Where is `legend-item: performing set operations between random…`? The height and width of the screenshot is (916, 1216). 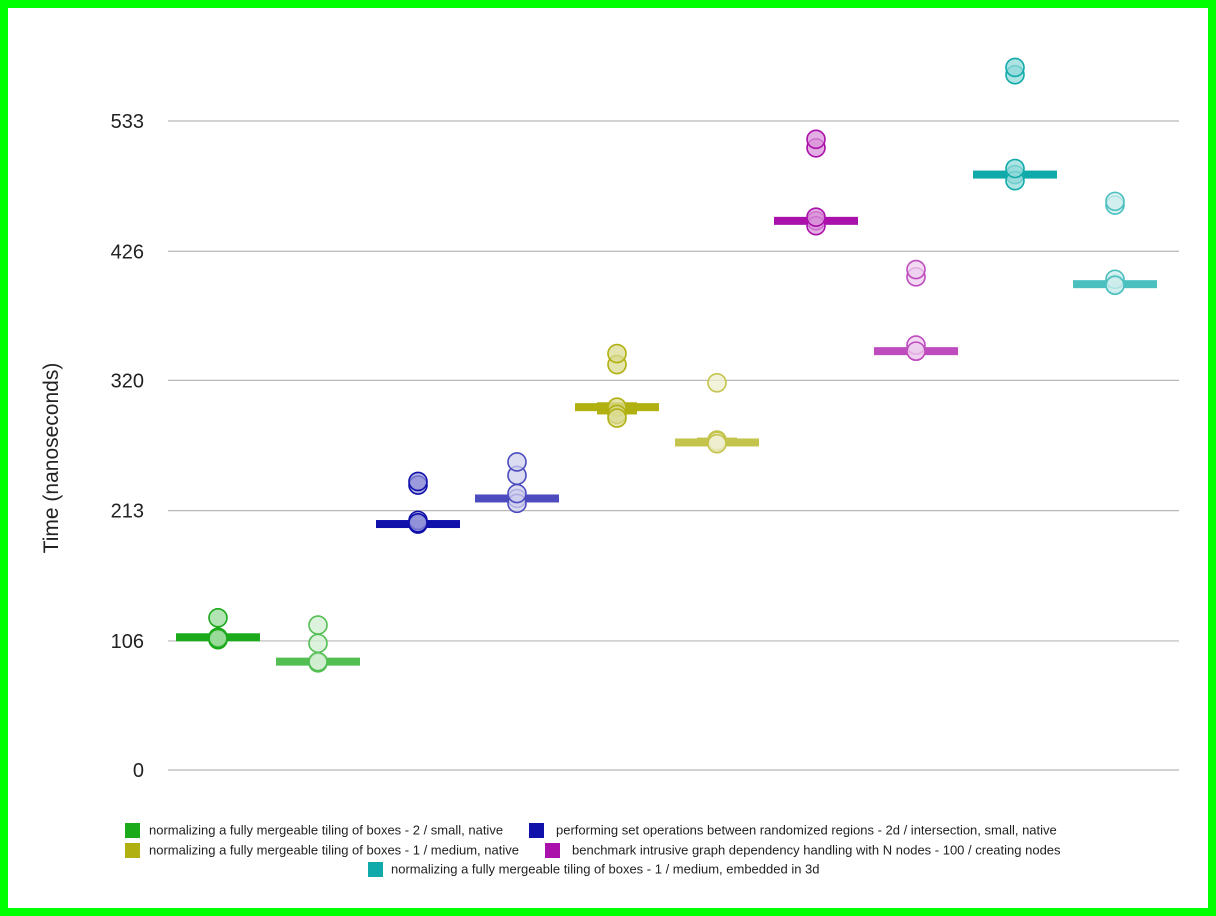 legend-item: performing set operations between random… is located at coordinates (793, 830).